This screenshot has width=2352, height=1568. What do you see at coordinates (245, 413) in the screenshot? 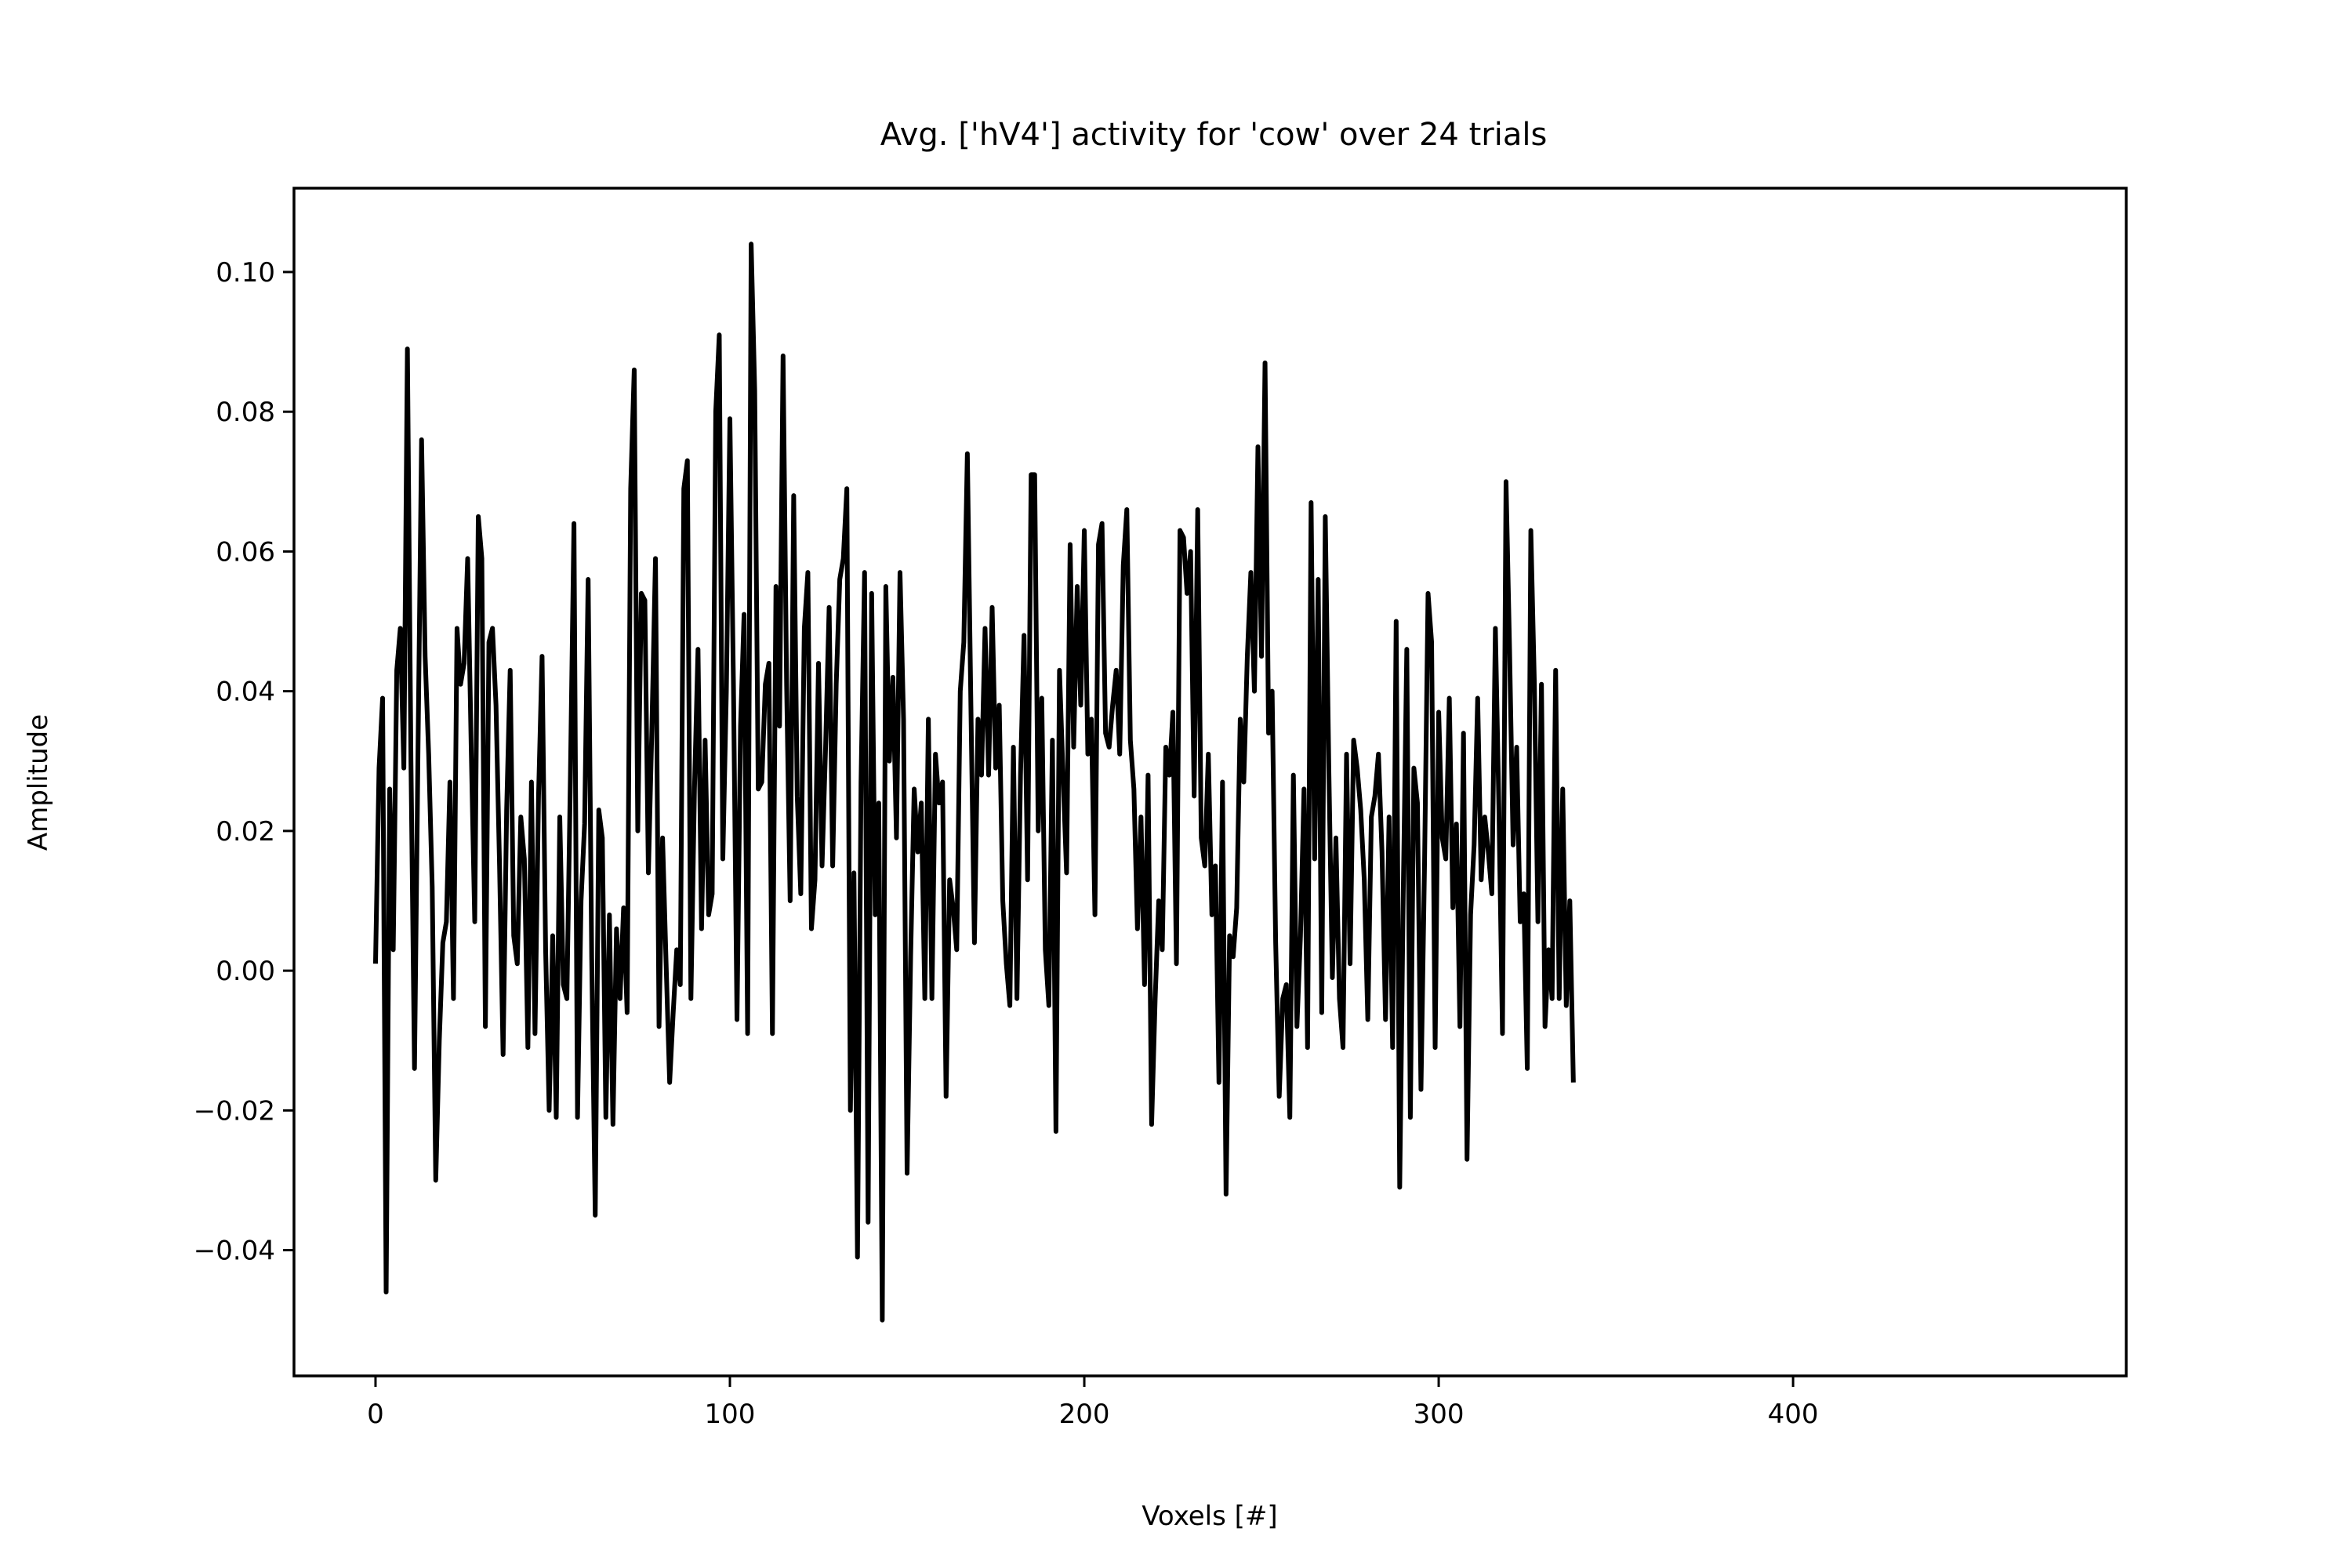
I see `y-tick-label: 0.08` at bounding box center [245, 413].